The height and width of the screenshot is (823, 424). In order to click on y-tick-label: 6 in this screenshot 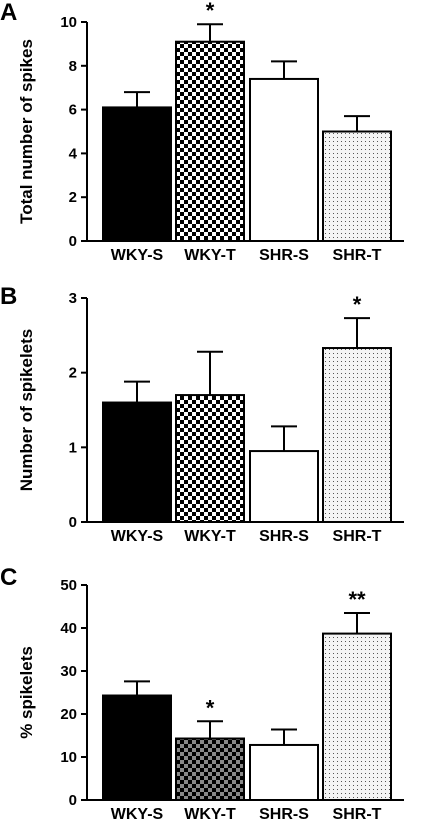, I will do `click(73, 110)`.